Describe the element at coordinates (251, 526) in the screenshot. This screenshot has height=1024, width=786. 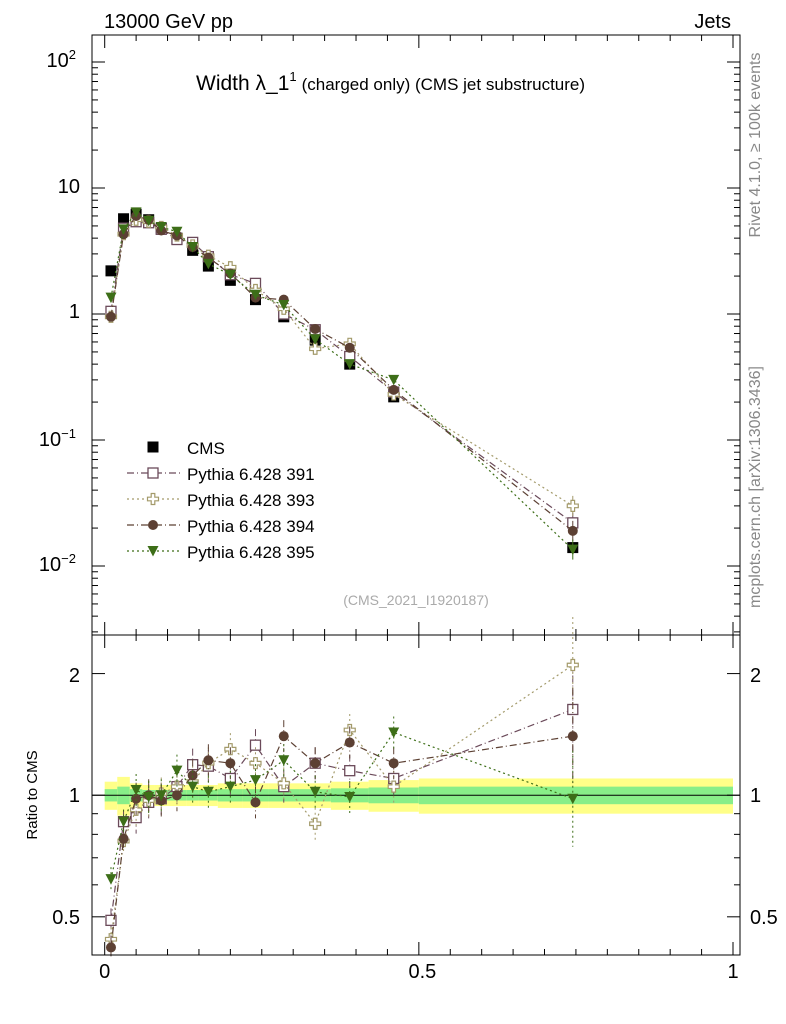
I see `legend-entry: Pythia 6.428 394` at that location.